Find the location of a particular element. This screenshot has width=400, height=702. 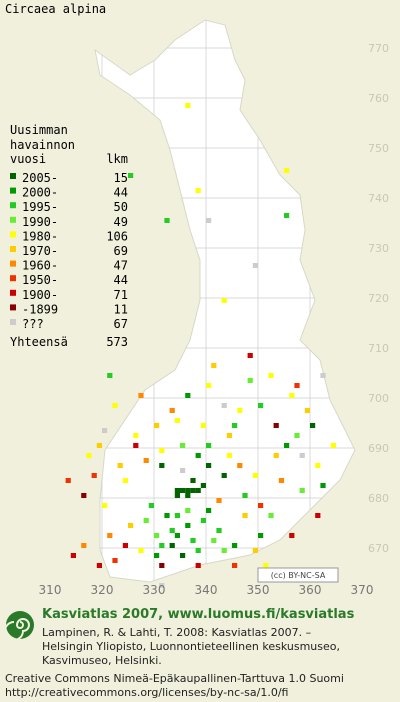

y-tick-label: 710 is located at coordinates (378, 348).